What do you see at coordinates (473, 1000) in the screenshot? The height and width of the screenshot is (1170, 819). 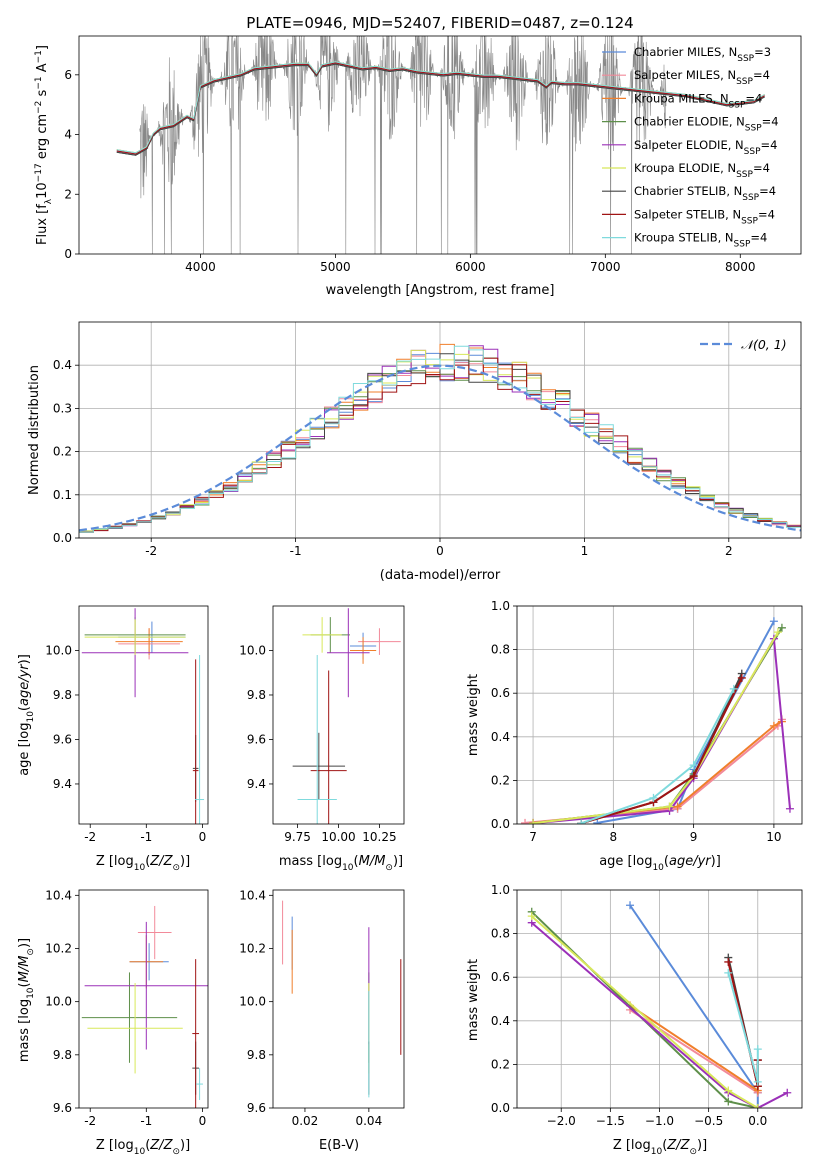 I see `y-axis-label: mass weight` at bounding box center [473, 1000].